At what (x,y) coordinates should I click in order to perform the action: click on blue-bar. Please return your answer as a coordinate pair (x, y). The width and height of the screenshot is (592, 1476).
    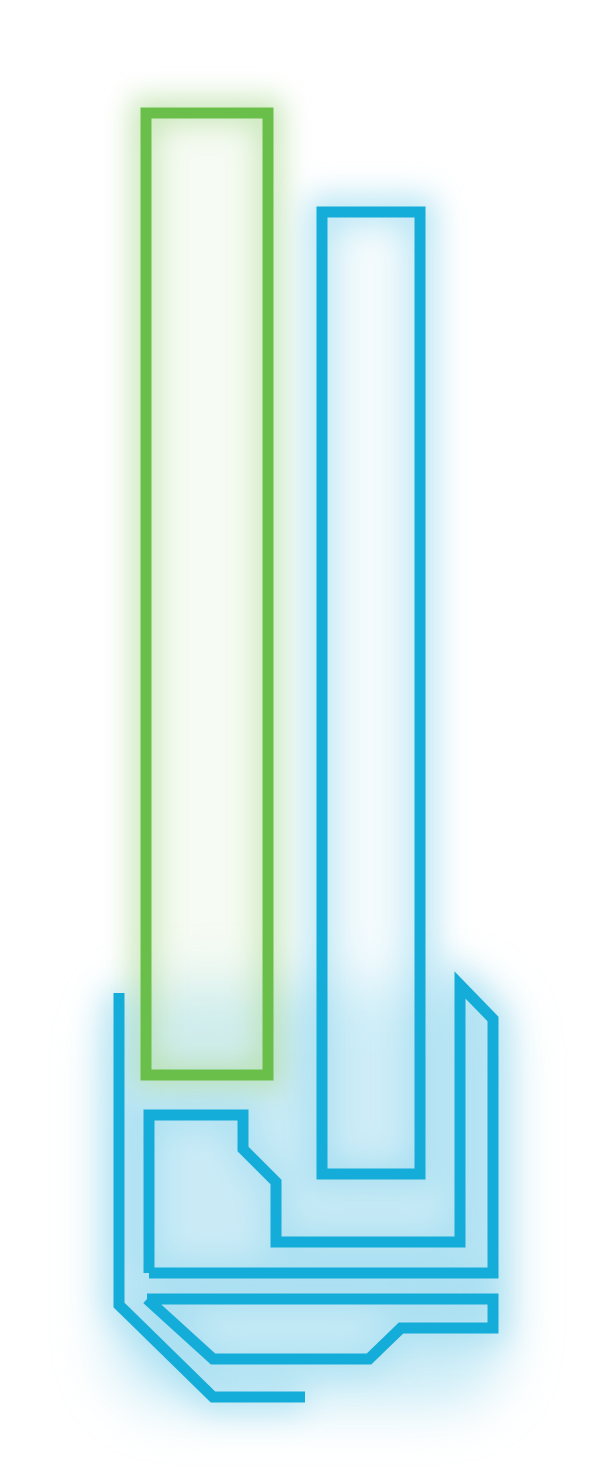
    Looking at the image, I should click on (371, 693).